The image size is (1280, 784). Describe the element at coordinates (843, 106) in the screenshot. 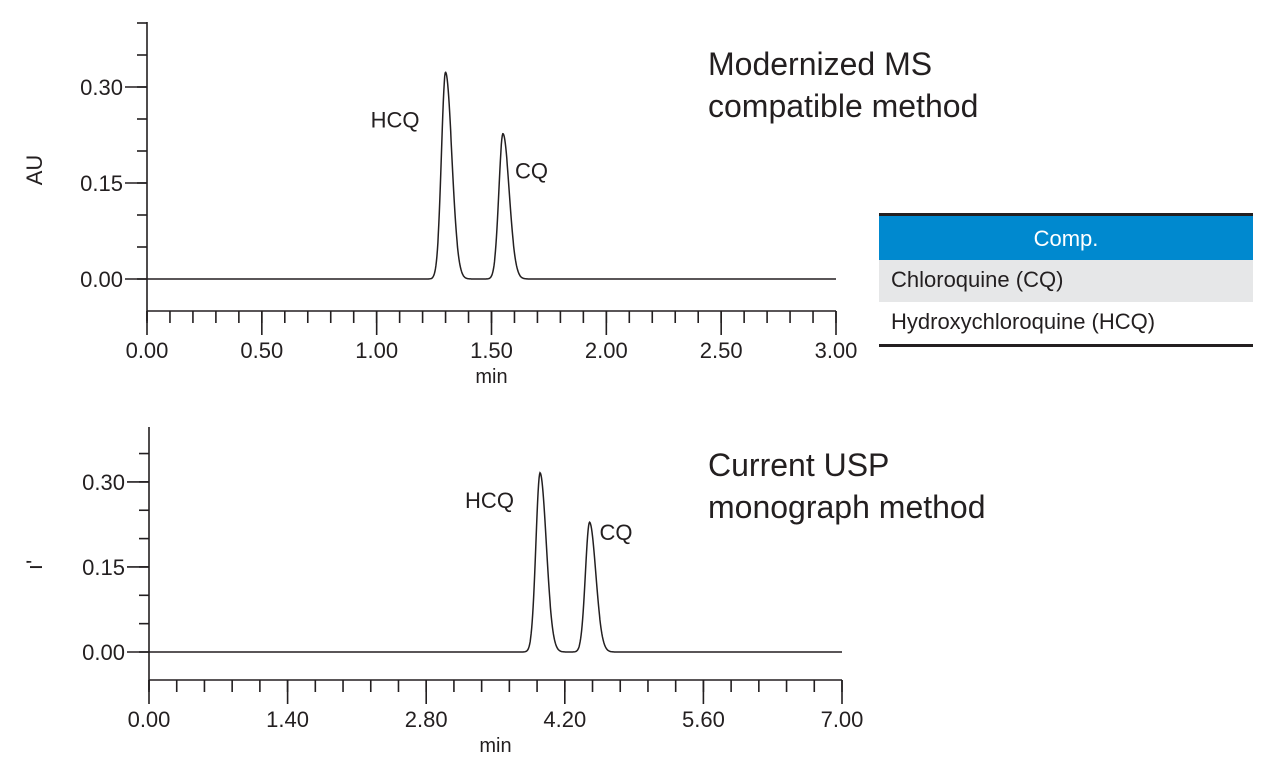

I see `chart-title: compatible method` at that location.